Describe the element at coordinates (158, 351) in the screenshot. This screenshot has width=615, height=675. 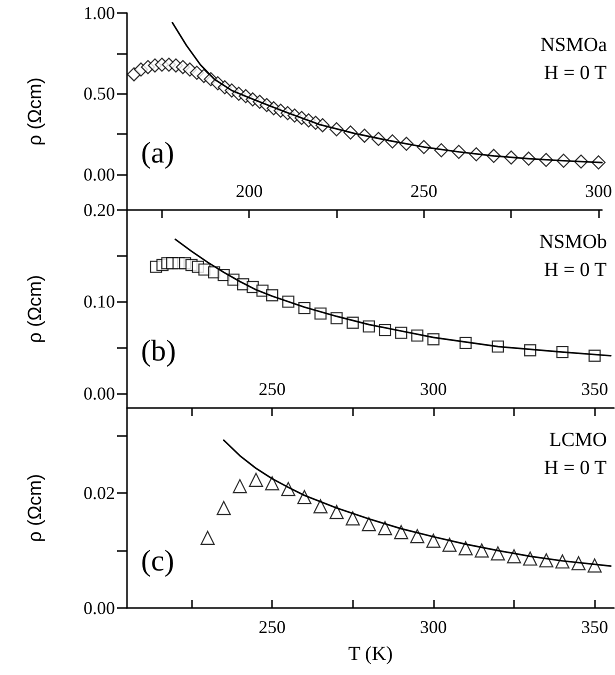
I see `annotation: (b)` at that location.